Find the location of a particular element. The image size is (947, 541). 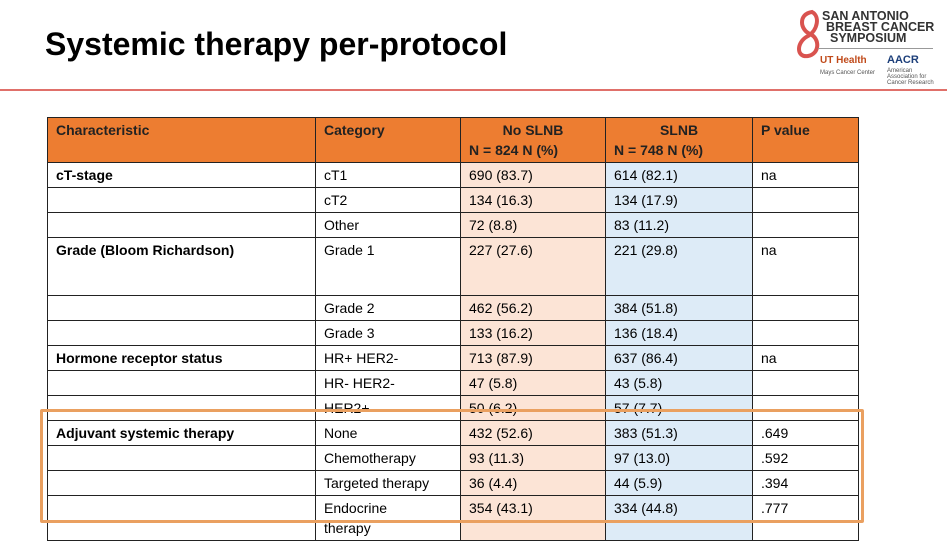

cell-text: Endocrine therapy is located at coordinates (356, 518).